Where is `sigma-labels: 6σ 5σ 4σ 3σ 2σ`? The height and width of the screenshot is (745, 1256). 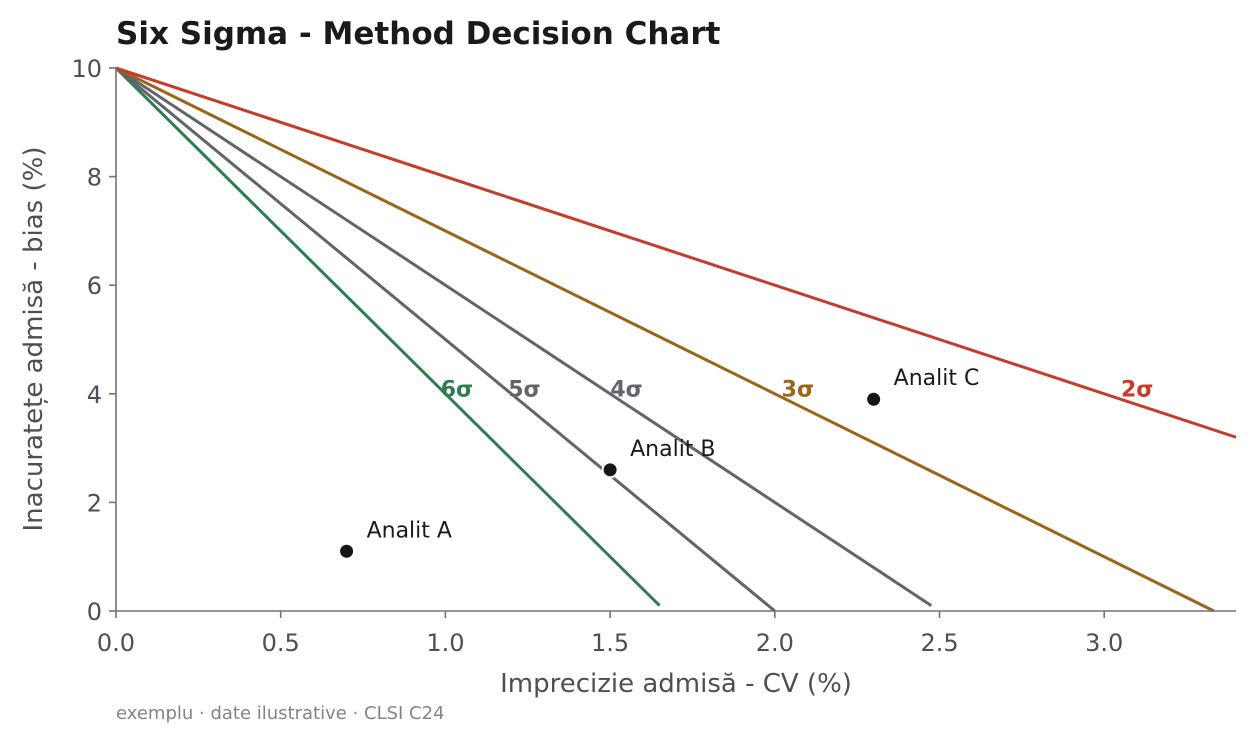 sigma-labels: 6σ 5σ 4σ 3σ 2σ is located at coordinates (797, 389).